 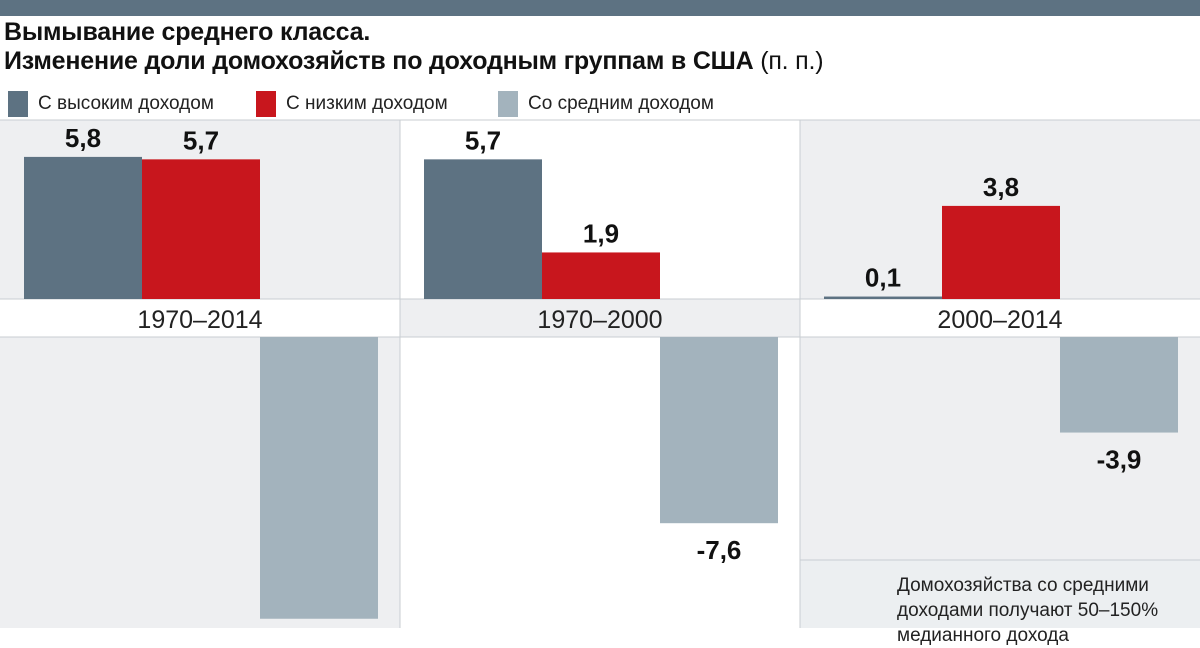 What do you see at coordinates (1119, 460) in the screenshot?
I see `bar-value-label: -3,9` at bounding box center [1119, 460].